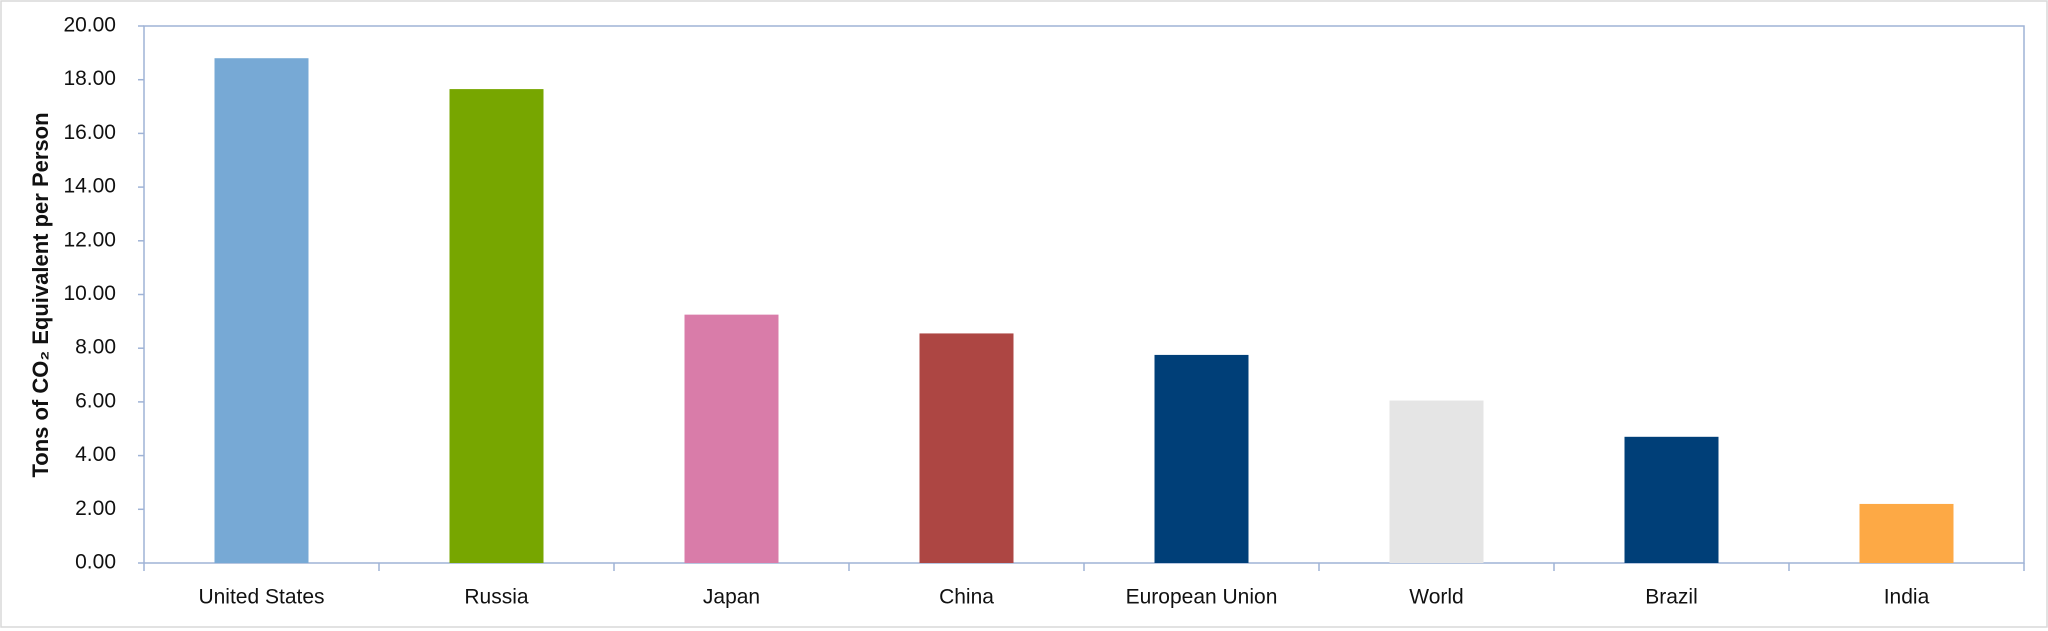 The height and width of the screenshot is (631, 2048). What do you see at coordinates (95, 400) in the screenshot?
I see `y-tick-label: 6.00` at bounding box center [95, 400].